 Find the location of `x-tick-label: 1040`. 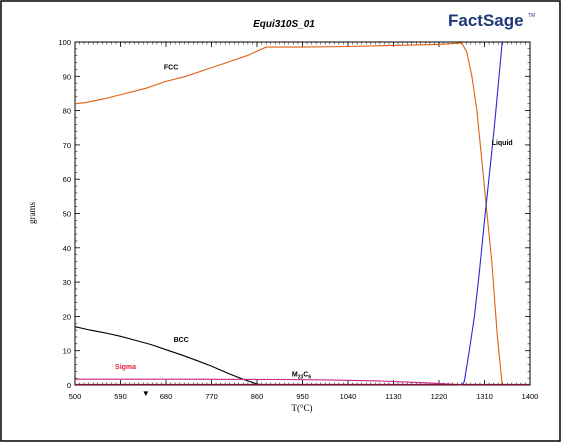

x-tick-label: 1040 is located at coordinates (348, 396).